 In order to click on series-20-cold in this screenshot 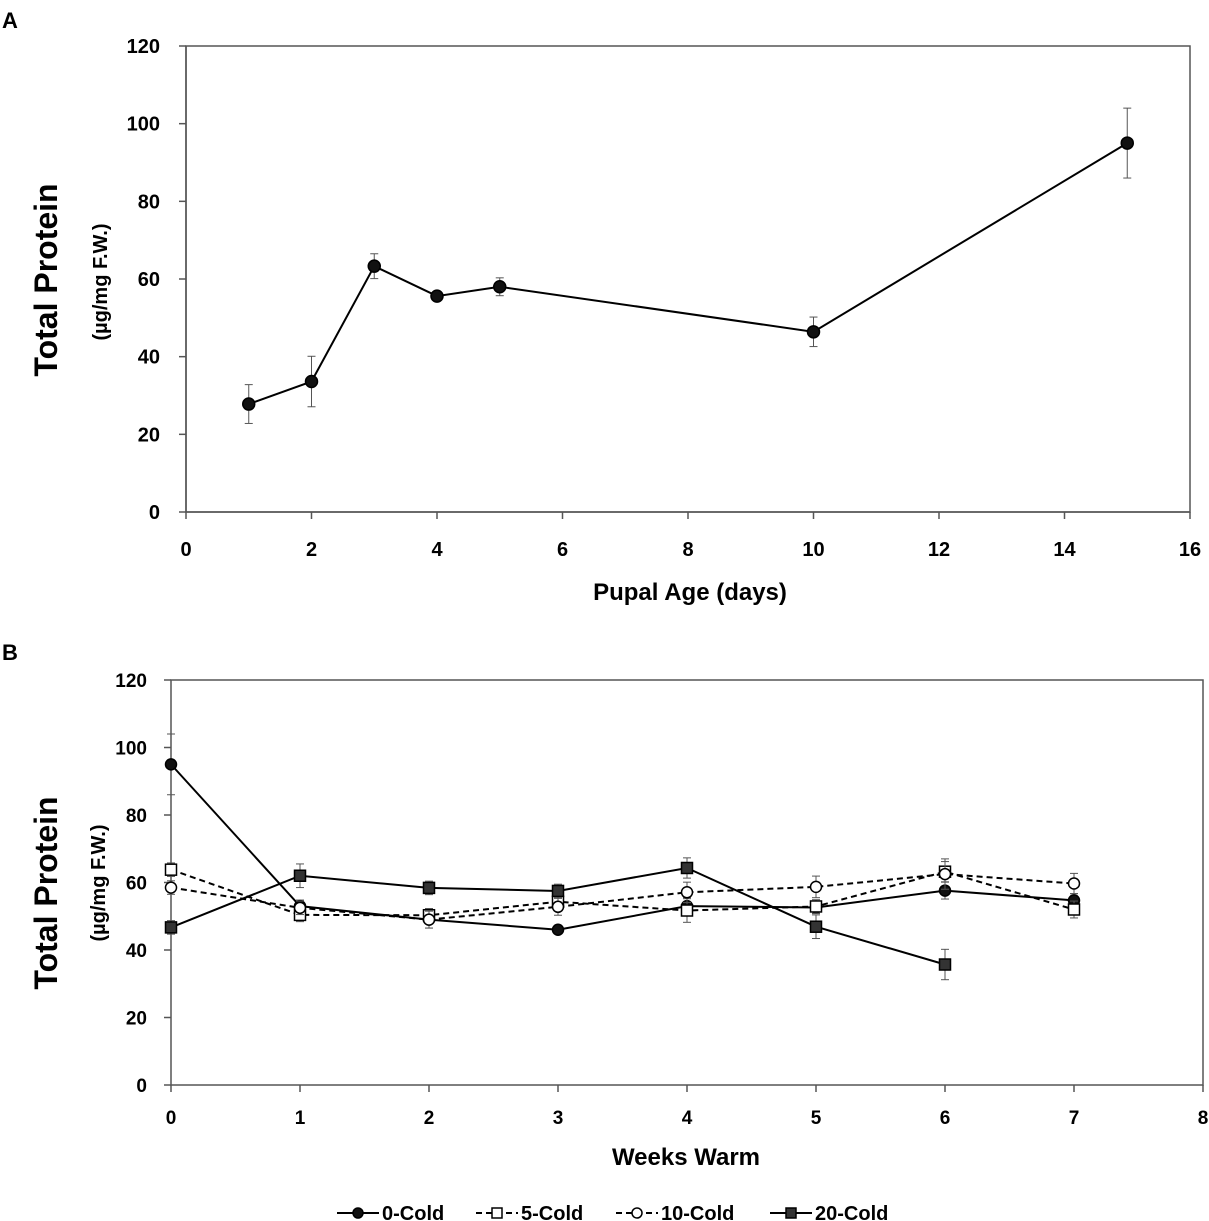, I will do `click(558, 919)`.